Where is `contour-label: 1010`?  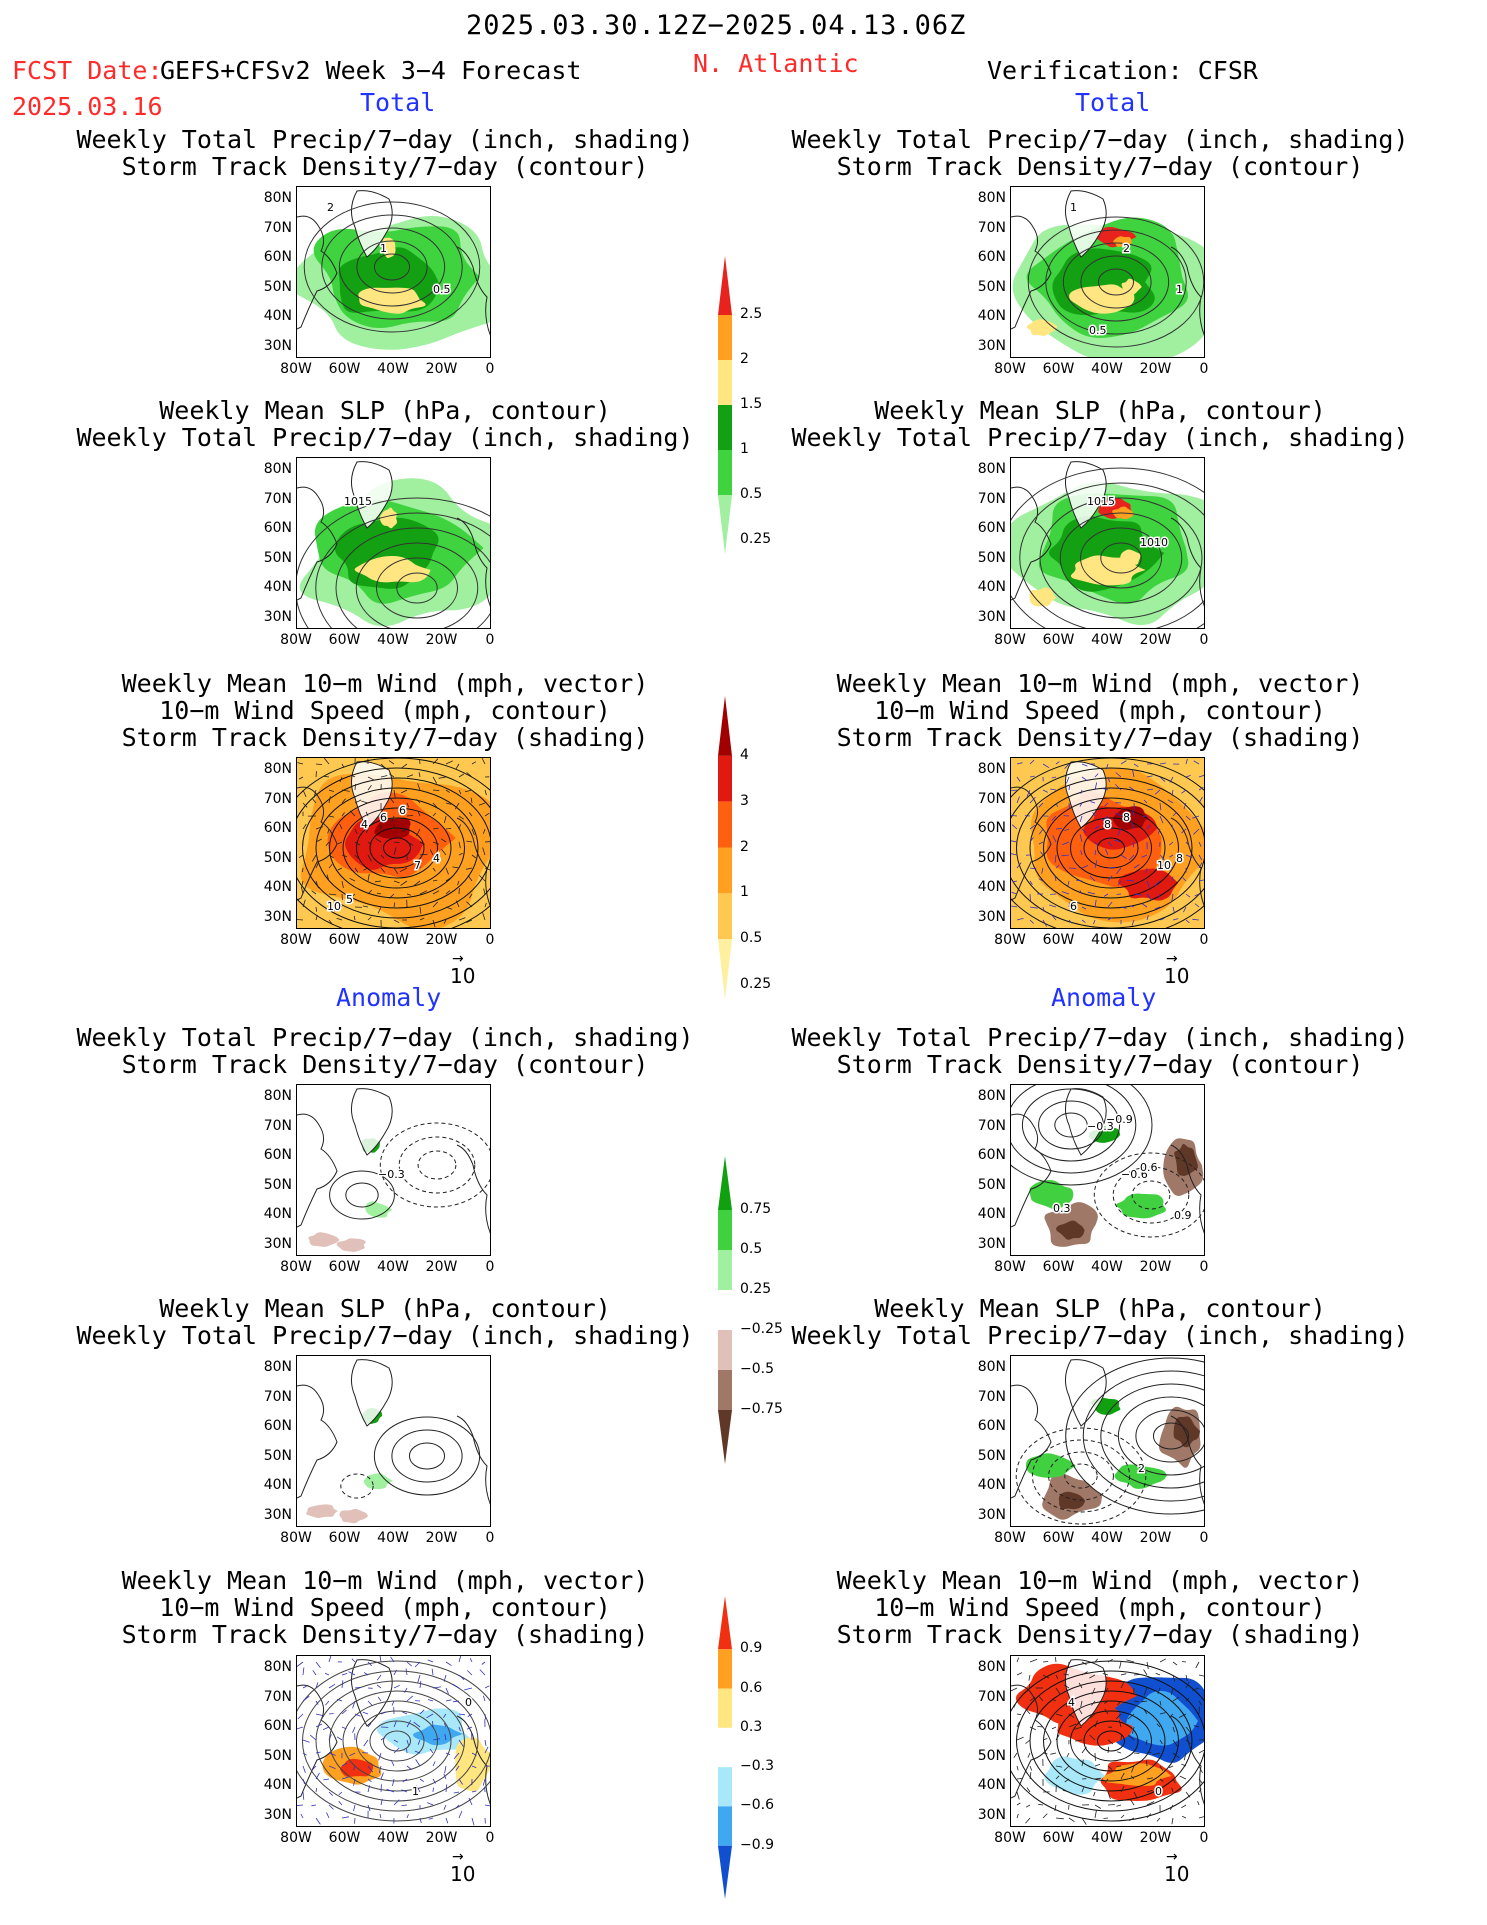
contour-label: 1010 is located at coordinates (1154, 542).